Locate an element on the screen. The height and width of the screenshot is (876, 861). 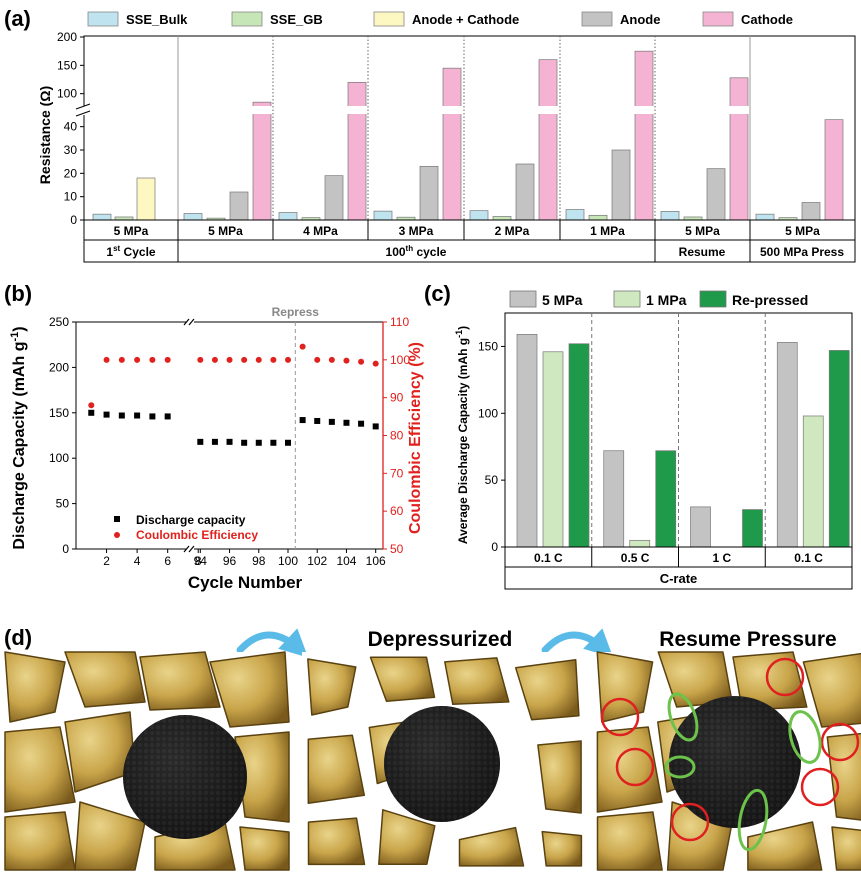
row1-frame is located at coordinates (469, 230).